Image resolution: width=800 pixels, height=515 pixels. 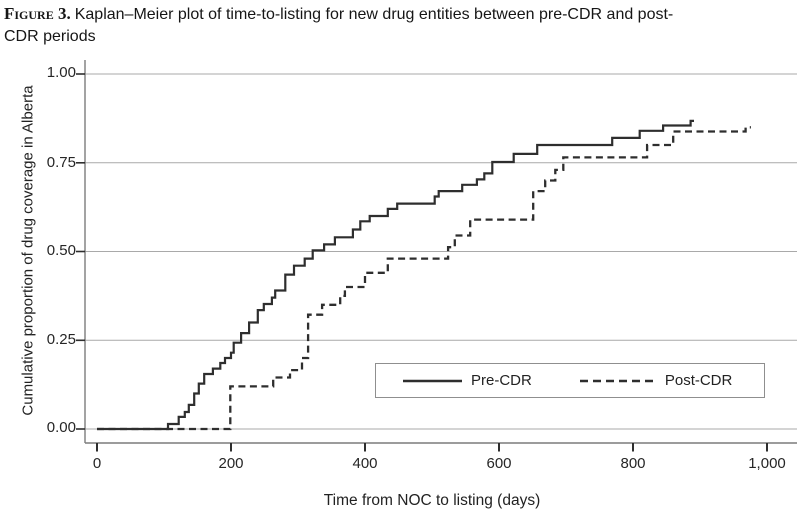 What do you see at coordinates (97, 463) in the screenshot?
I see `x-tick-label-0: 0` at bounding box center [97, 463].